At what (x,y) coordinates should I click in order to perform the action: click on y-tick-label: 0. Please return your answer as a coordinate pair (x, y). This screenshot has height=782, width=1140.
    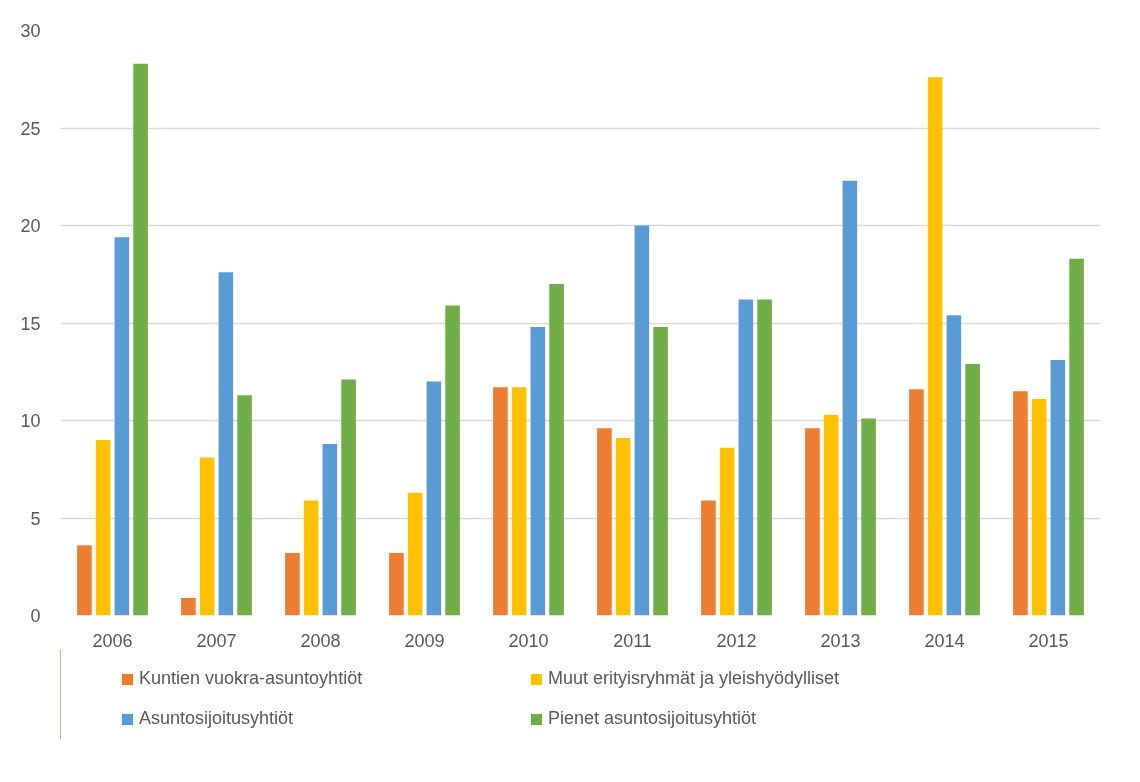
    Looking at the image, I should click on (35, 616).